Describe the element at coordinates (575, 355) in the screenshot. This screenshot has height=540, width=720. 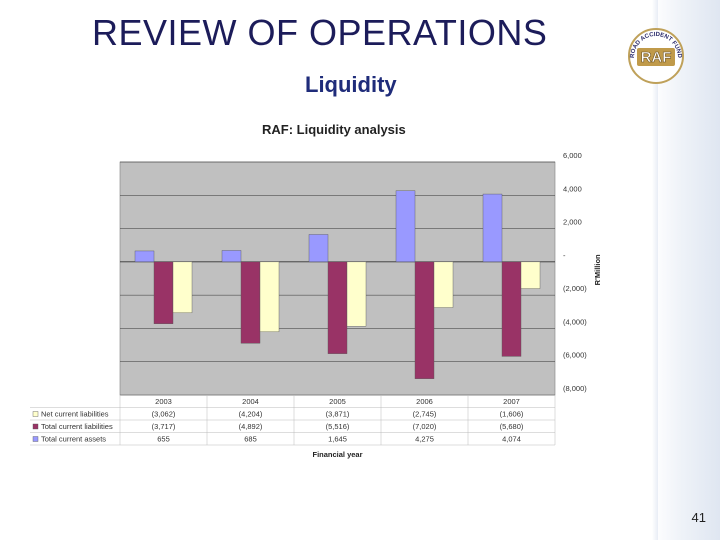
I see `y-tick-label: (6,000)` at that location.